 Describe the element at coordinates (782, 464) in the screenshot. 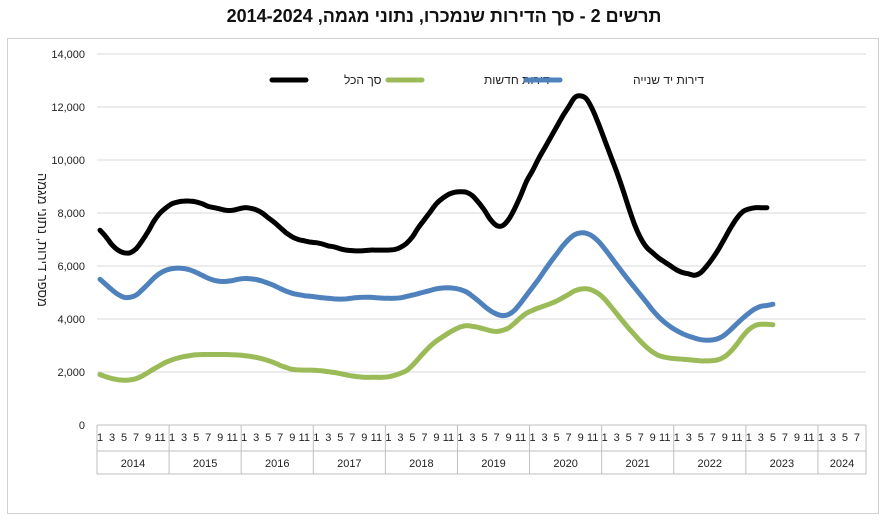

I see `x-year-label: 2023` at that location.